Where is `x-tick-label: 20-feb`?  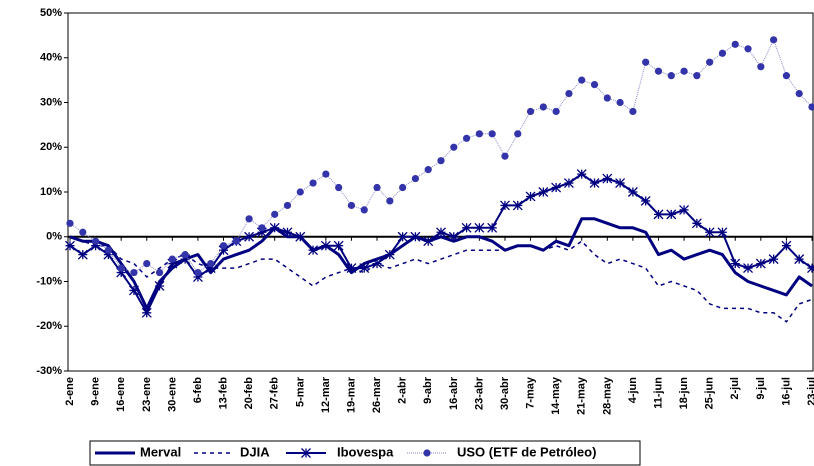
x-tick-label: 20-feb is located at coordinates (249, 393).